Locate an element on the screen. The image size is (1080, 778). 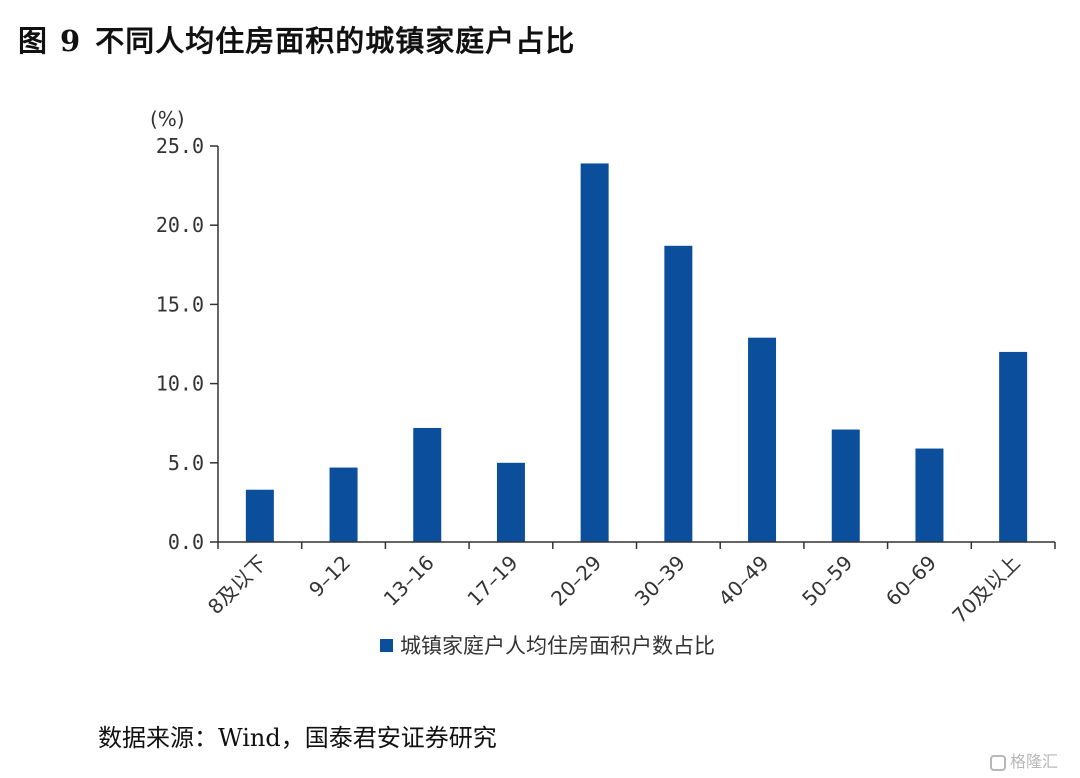
y-tick-label: 20.0 is located at coordinates (180, 225).